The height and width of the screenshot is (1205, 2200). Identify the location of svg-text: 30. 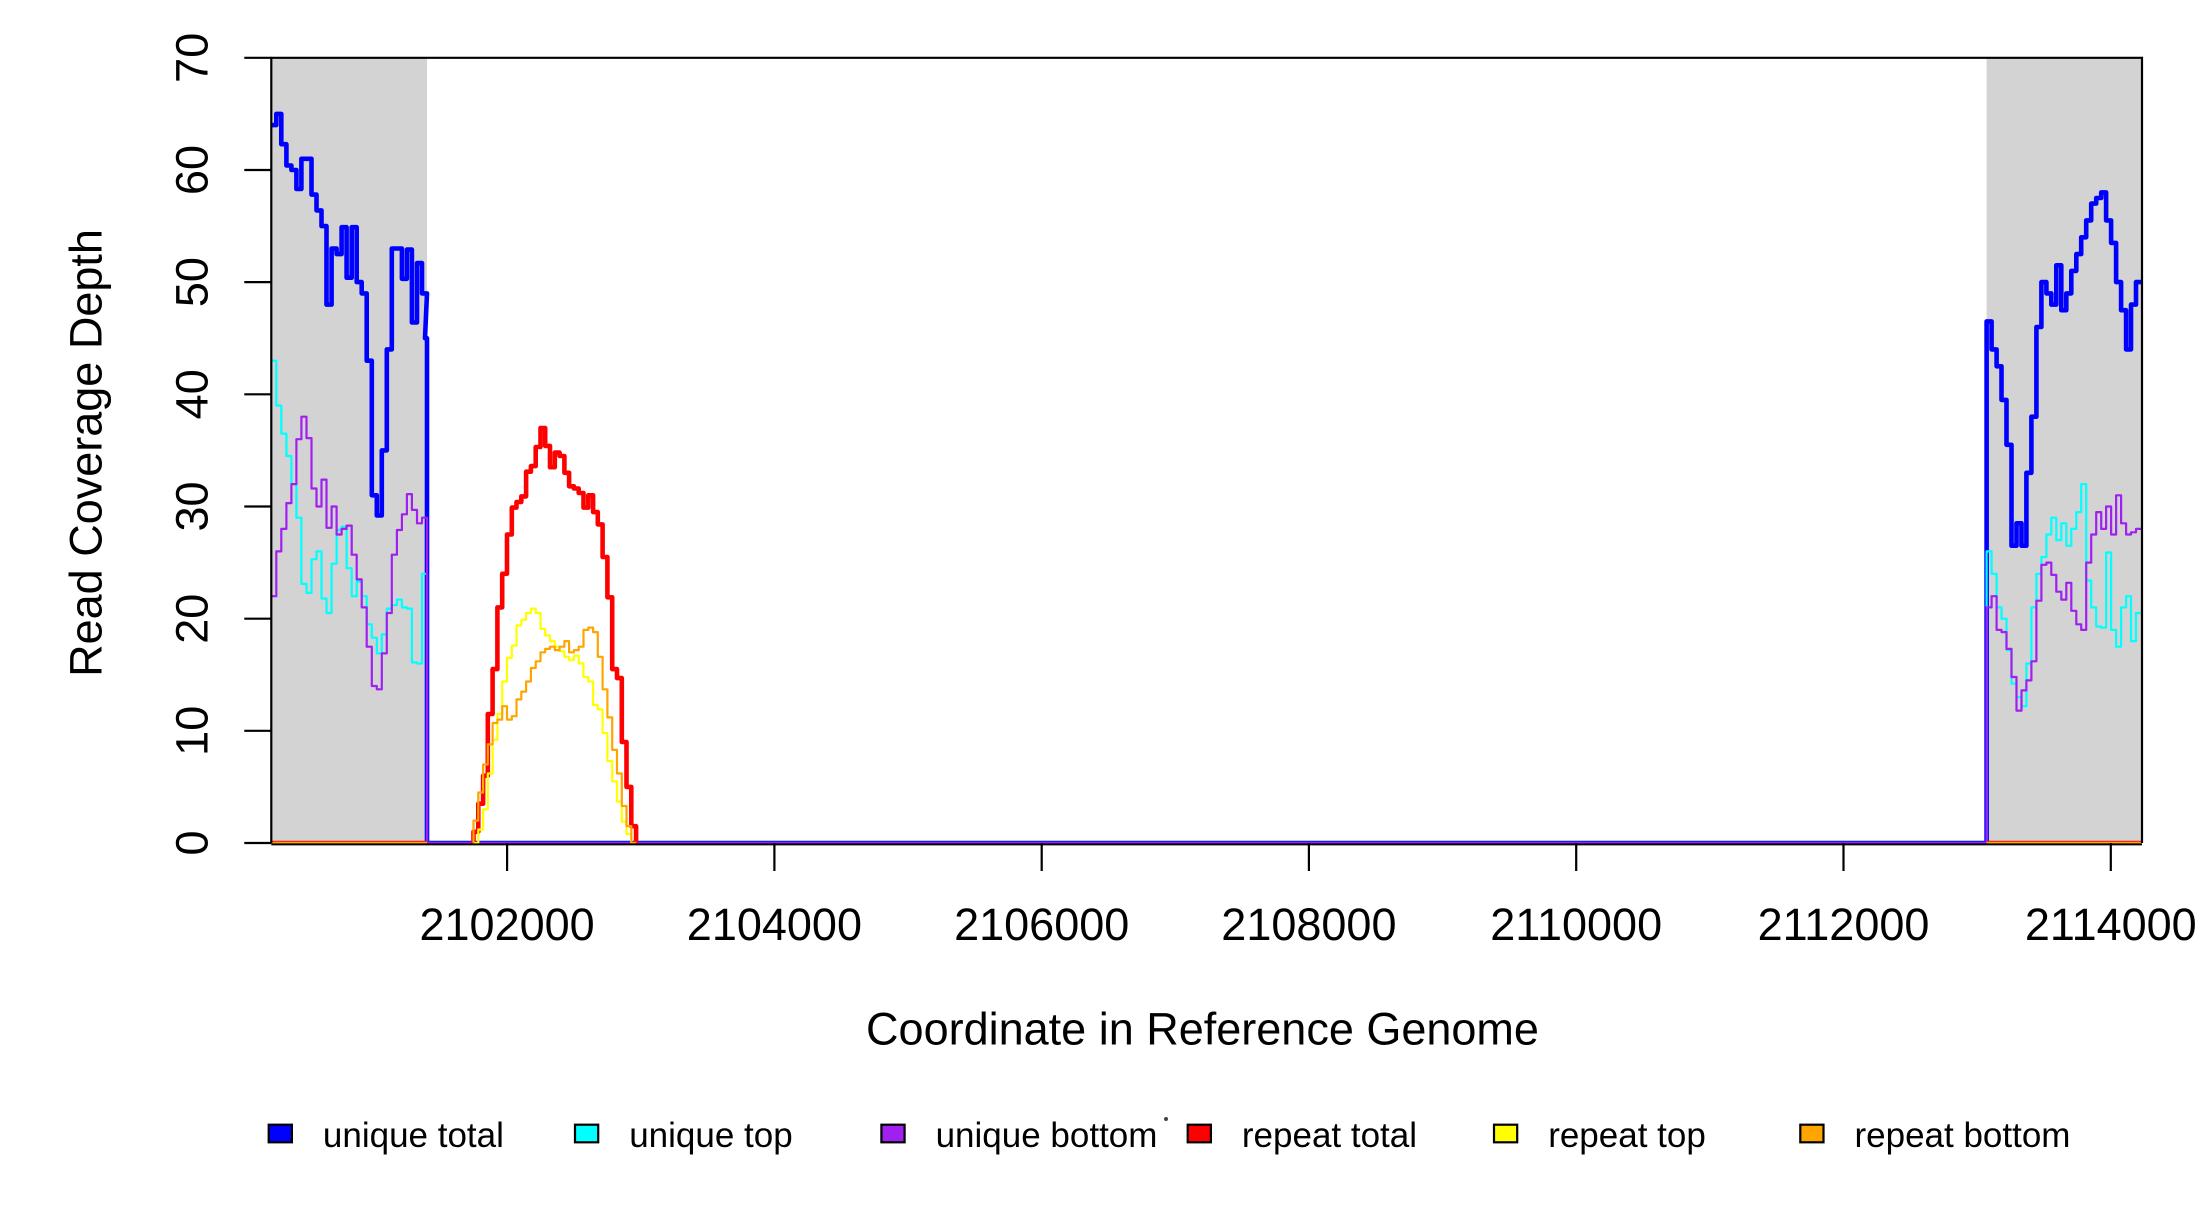
(192, 506).